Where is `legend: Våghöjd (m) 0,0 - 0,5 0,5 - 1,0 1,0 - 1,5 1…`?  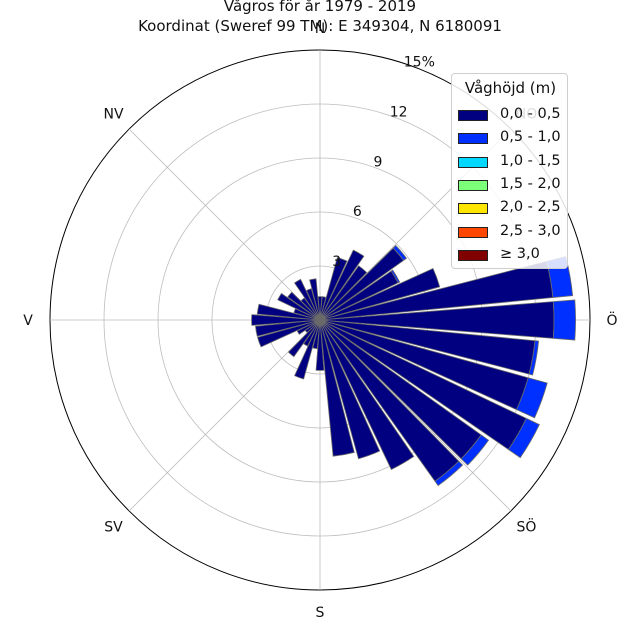 legend: Våghöjd (m) 0,0 - 0,5 0,5 - 1,0 1,0 - 1,5 1… is located at coordinates (509, 171).